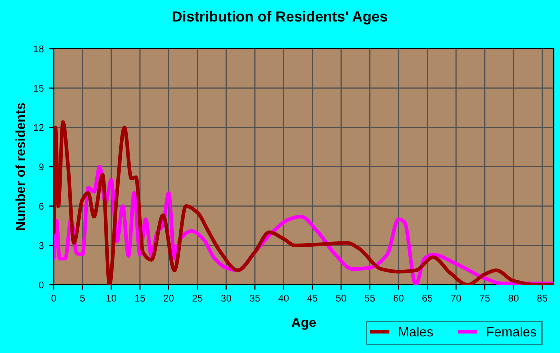 Image resolution: width=560 pixels, height=353 pixels. What do you see at coordinates (283, 298) in the screenshot?
I see `x-tick-label: 40` at bounding box center [283, 298].